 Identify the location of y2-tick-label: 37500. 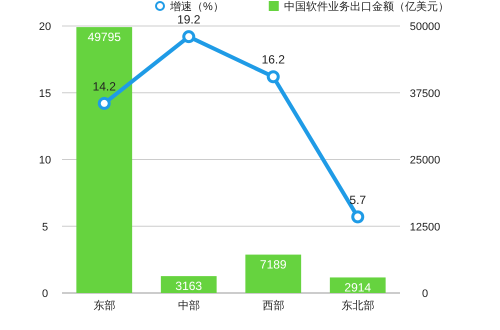
(425, 94).